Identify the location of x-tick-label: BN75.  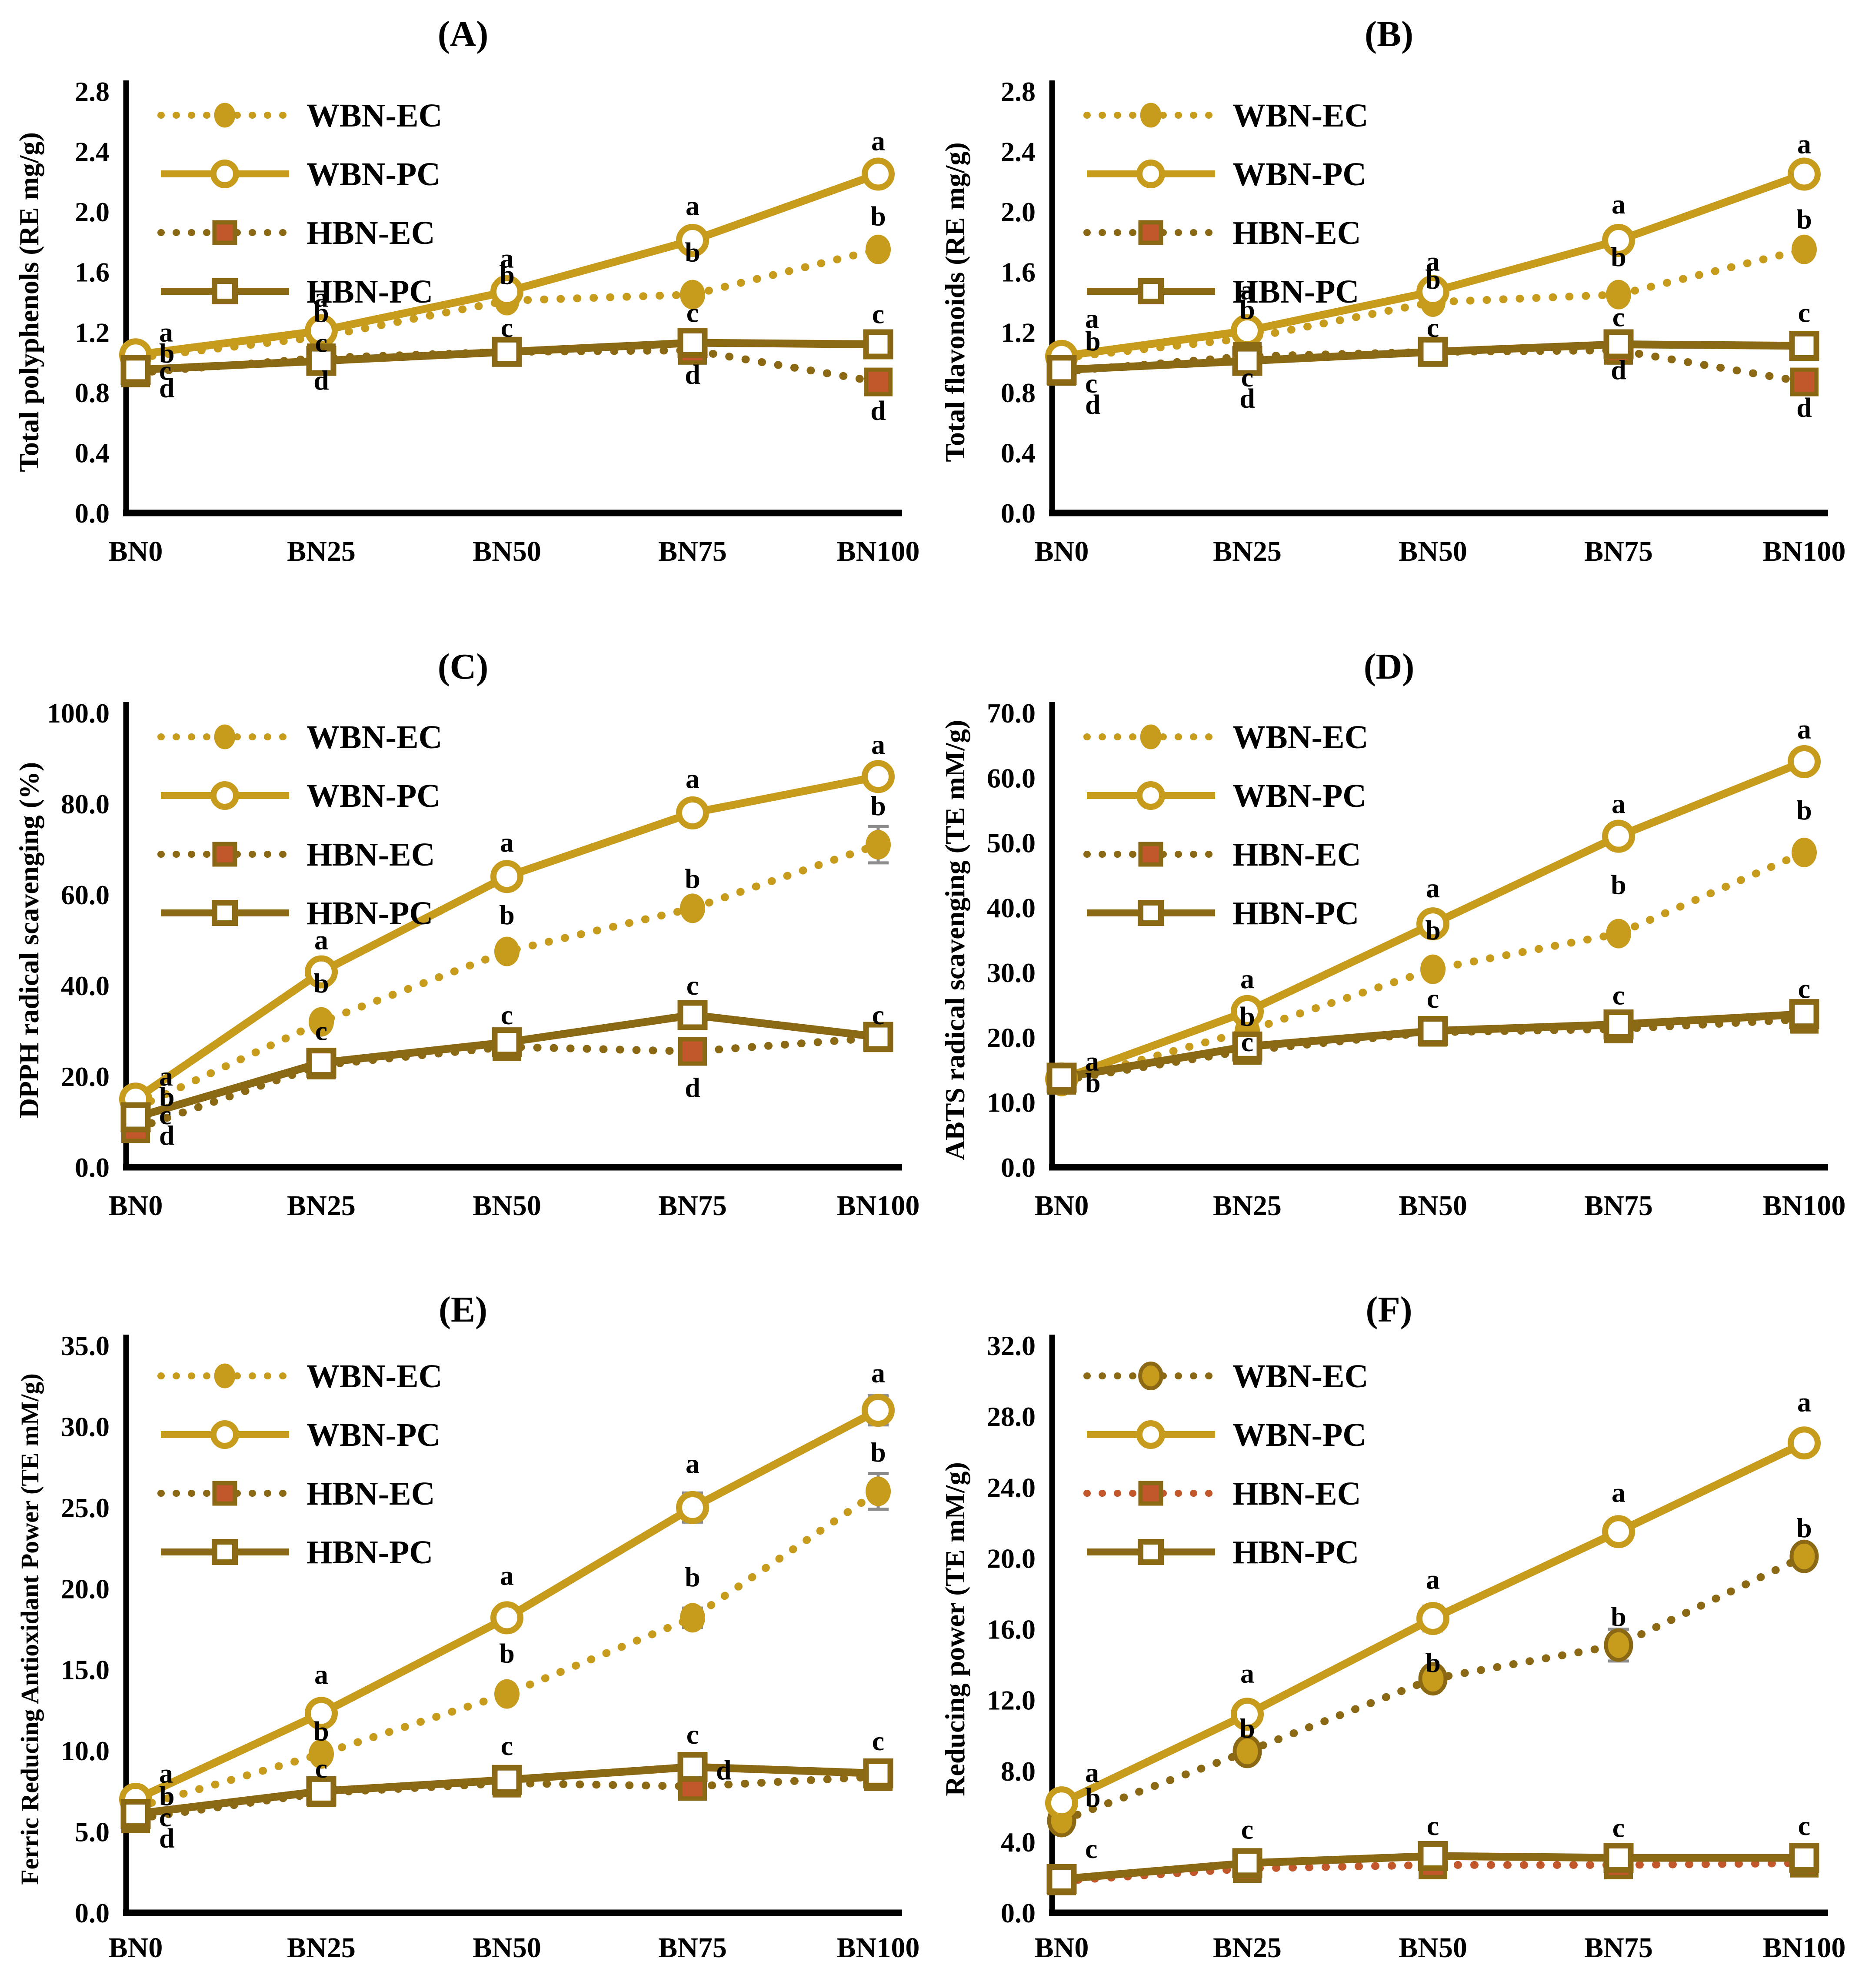
(1618, 551).